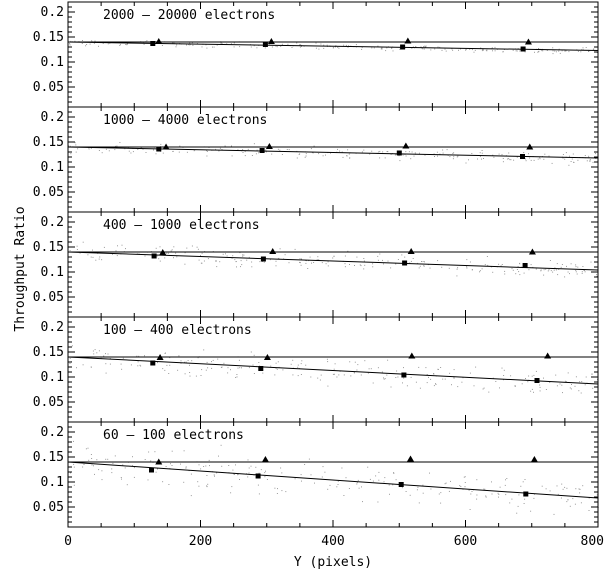 This screenshot has width=605, height=577. What do you see at coordinates (332, 541) in the screenshot?
I see `x-tick-label: 400` at bounding box center [332, 541].